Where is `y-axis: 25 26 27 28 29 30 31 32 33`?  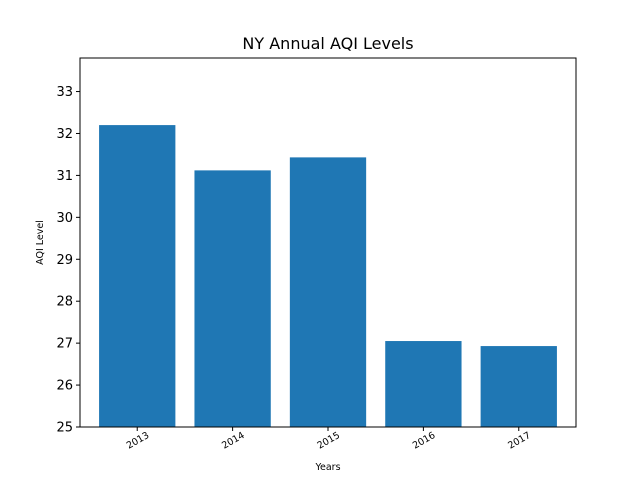
y-axis: 25 26 27 28 29 30 31 32 33 is located at coordinates (68, 260).